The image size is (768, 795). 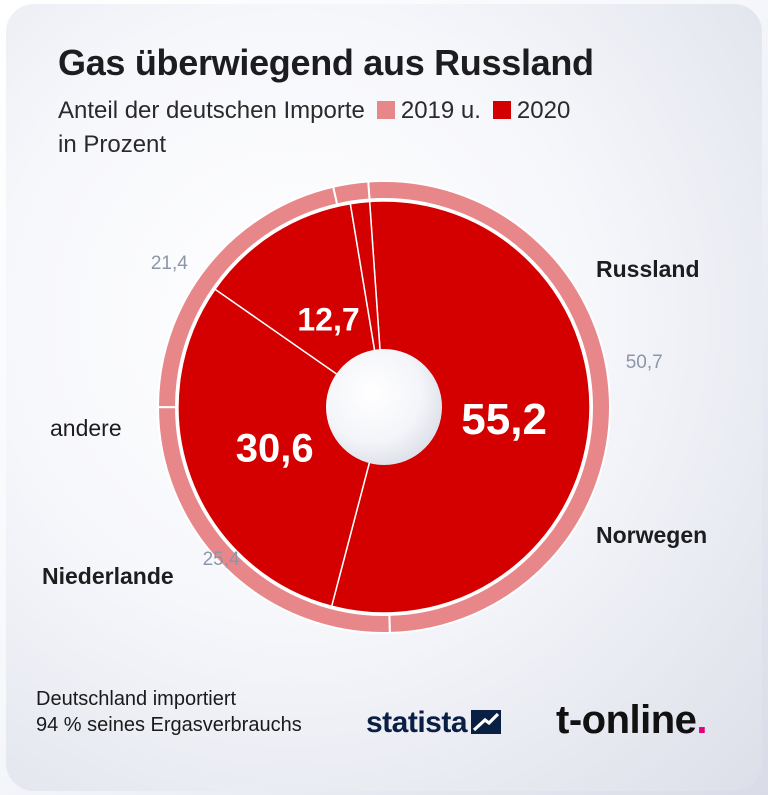 What do you see at coordinates (385, 110) in the screenshot?
I see `legend-swatch-2019` at bounding box center [385, 110].